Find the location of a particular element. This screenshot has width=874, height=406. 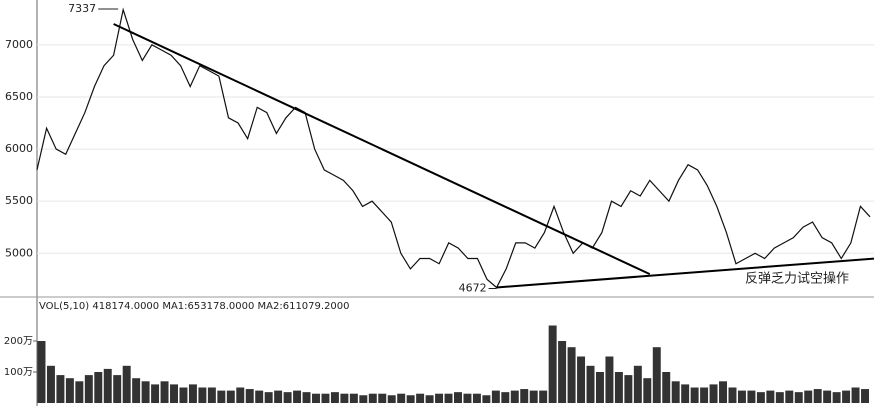

annotation: 反弹乏力试空操作 is located at coordinates (797, 279).